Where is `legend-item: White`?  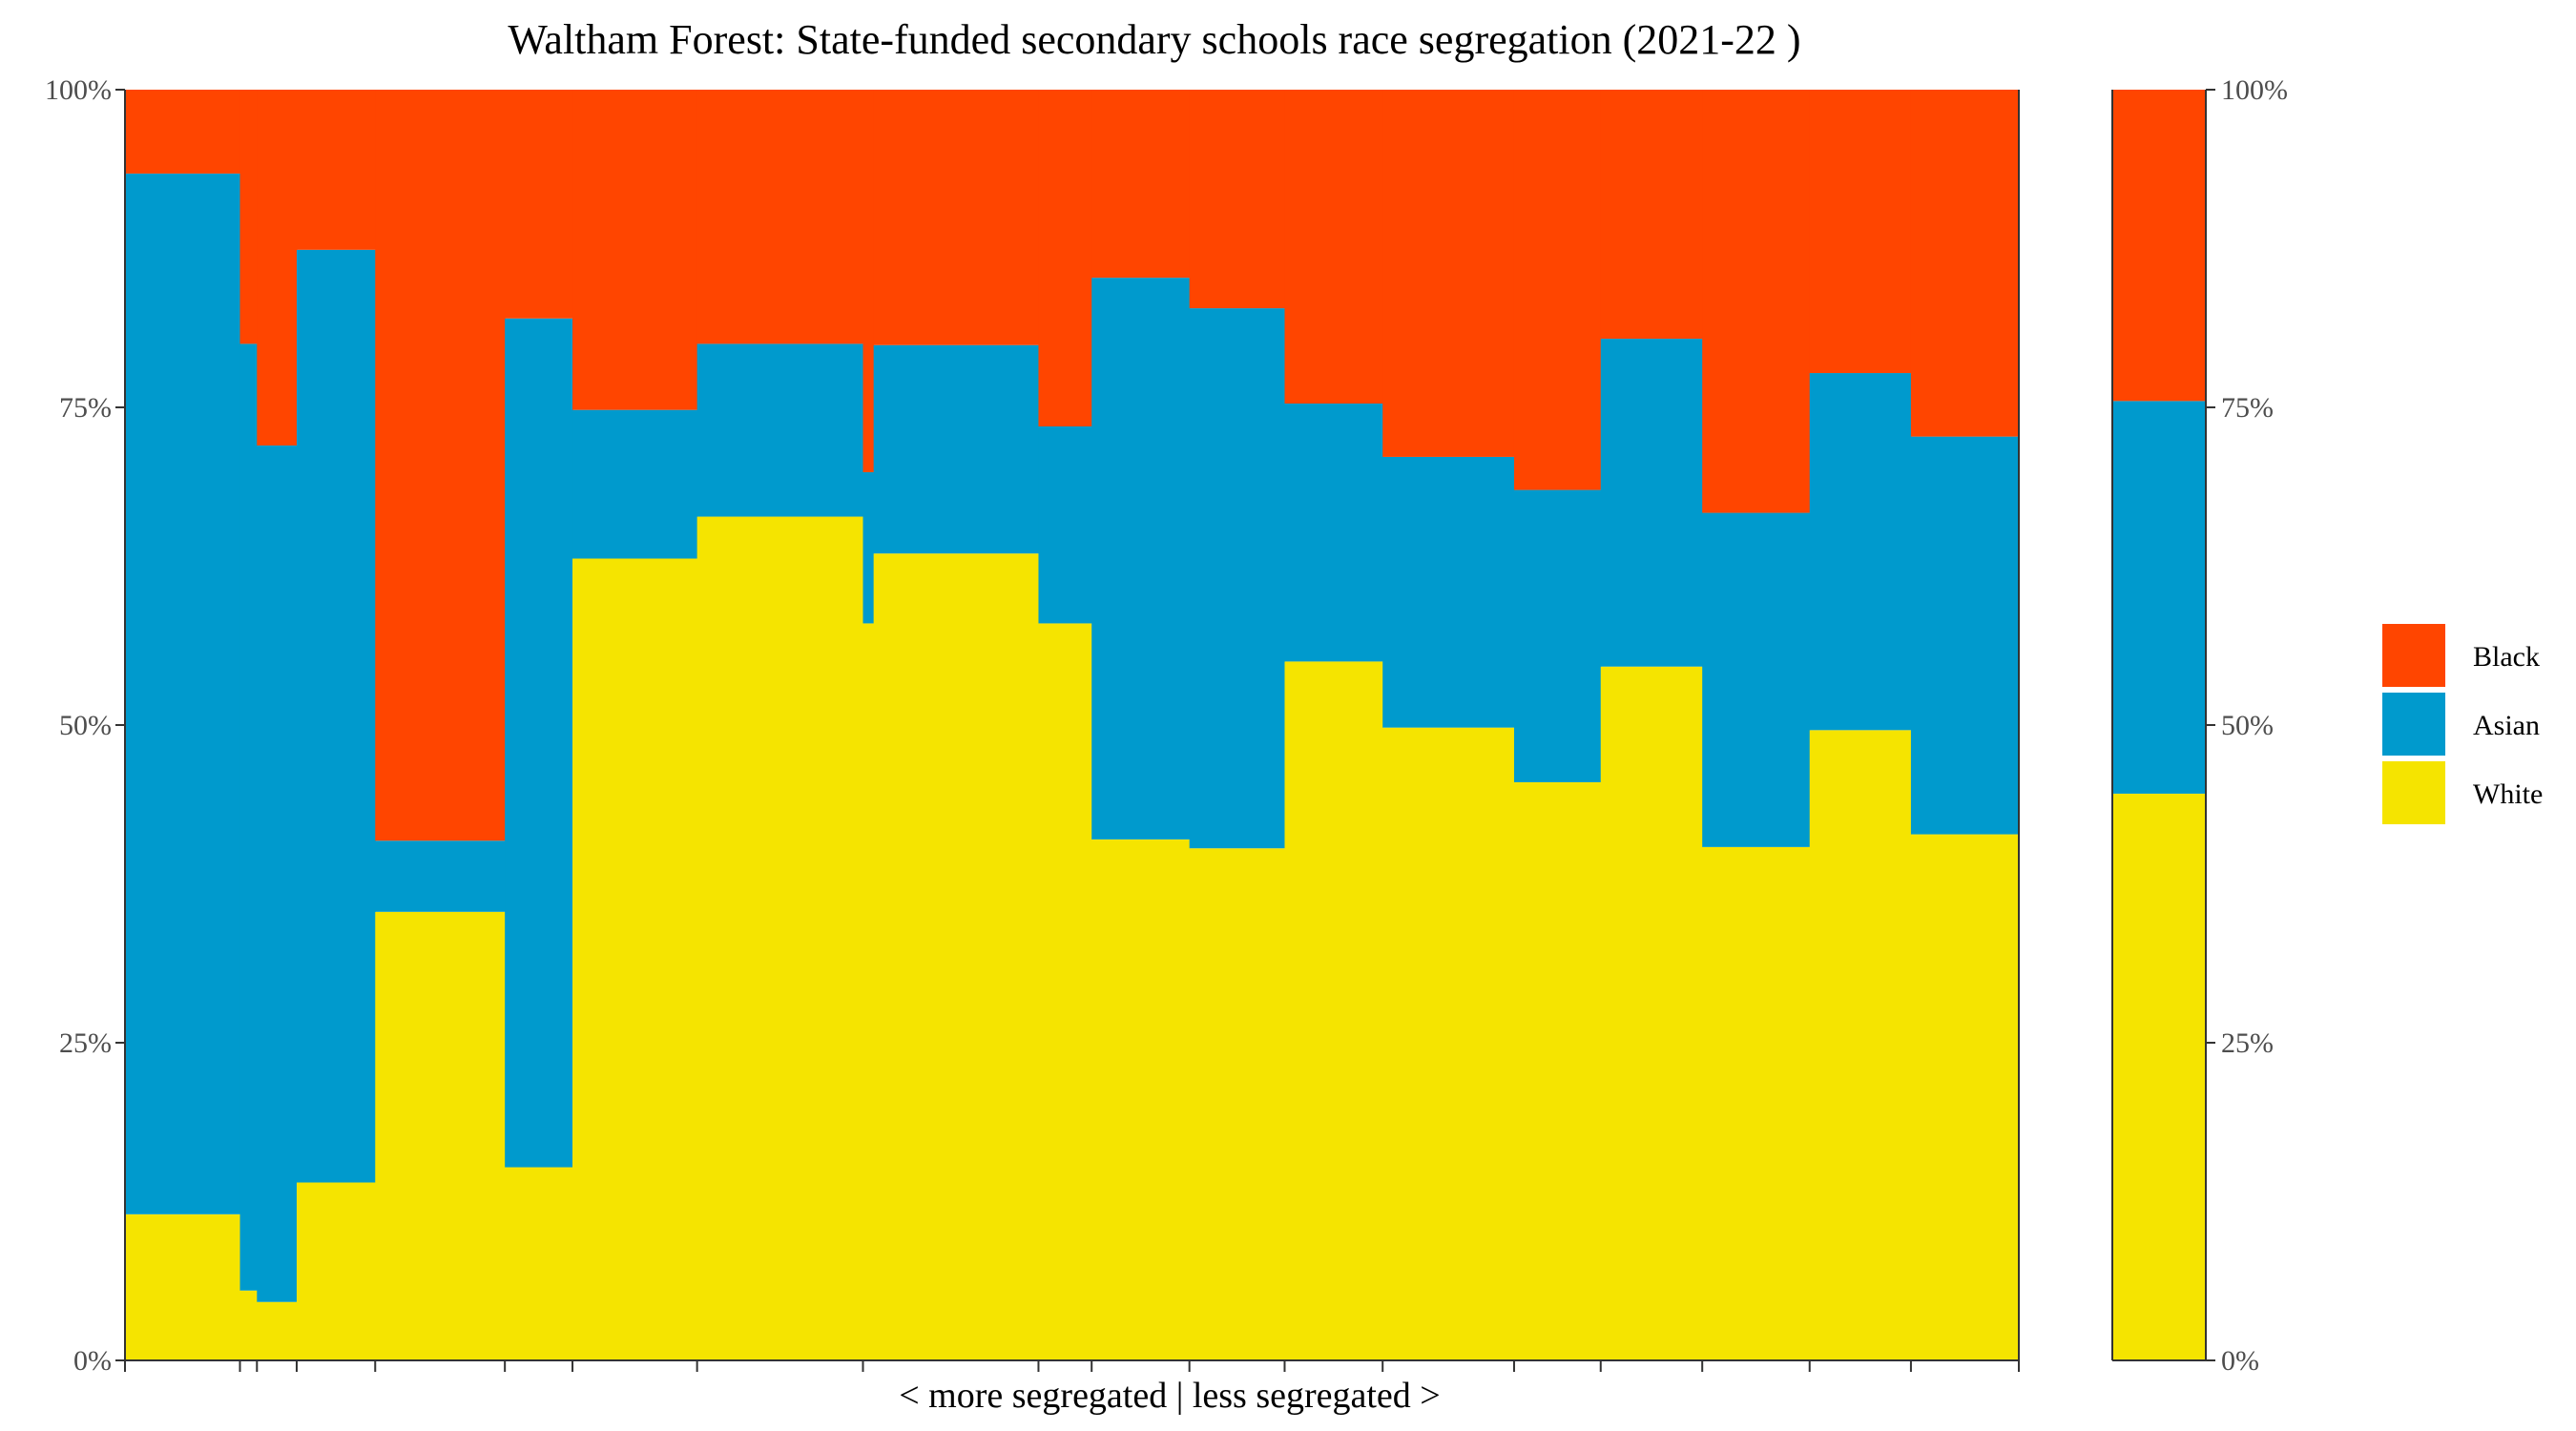
legend-item: White is located at coordinates (2462, 792).